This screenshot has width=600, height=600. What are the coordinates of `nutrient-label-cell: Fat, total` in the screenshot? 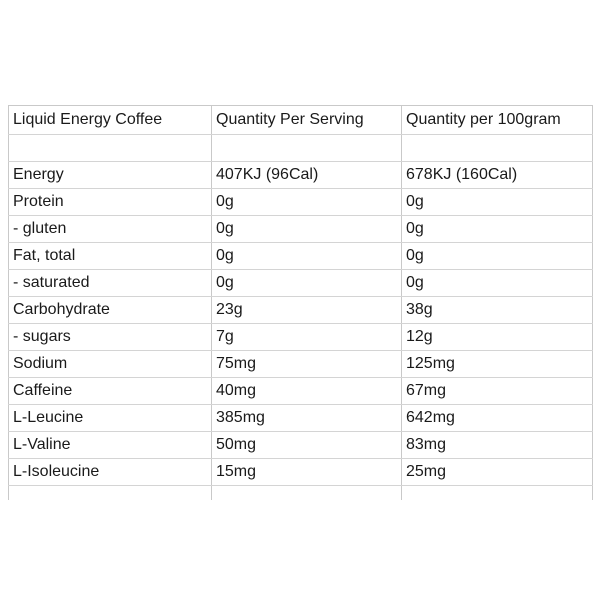 It's located at (110, 256).